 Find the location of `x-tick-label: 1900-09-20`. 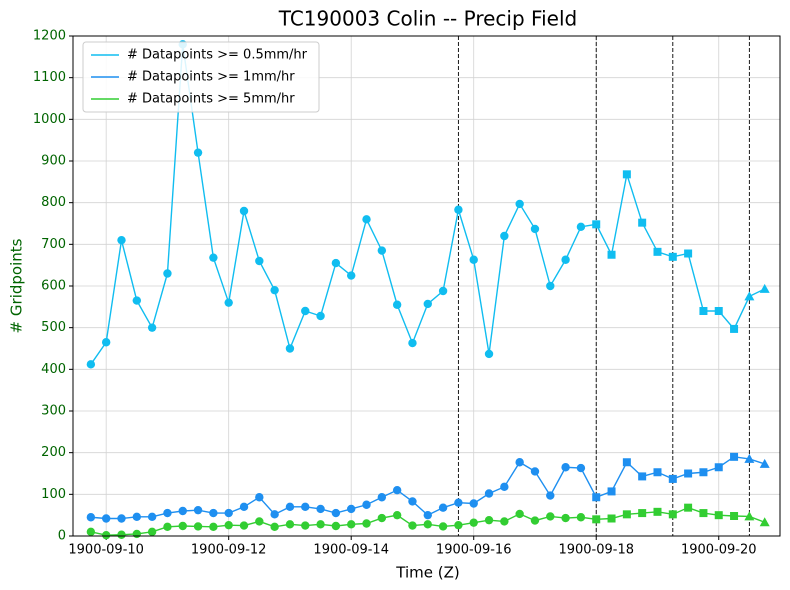

x-tick-label: 1900-09-20 is located at coordinates (719, 550).